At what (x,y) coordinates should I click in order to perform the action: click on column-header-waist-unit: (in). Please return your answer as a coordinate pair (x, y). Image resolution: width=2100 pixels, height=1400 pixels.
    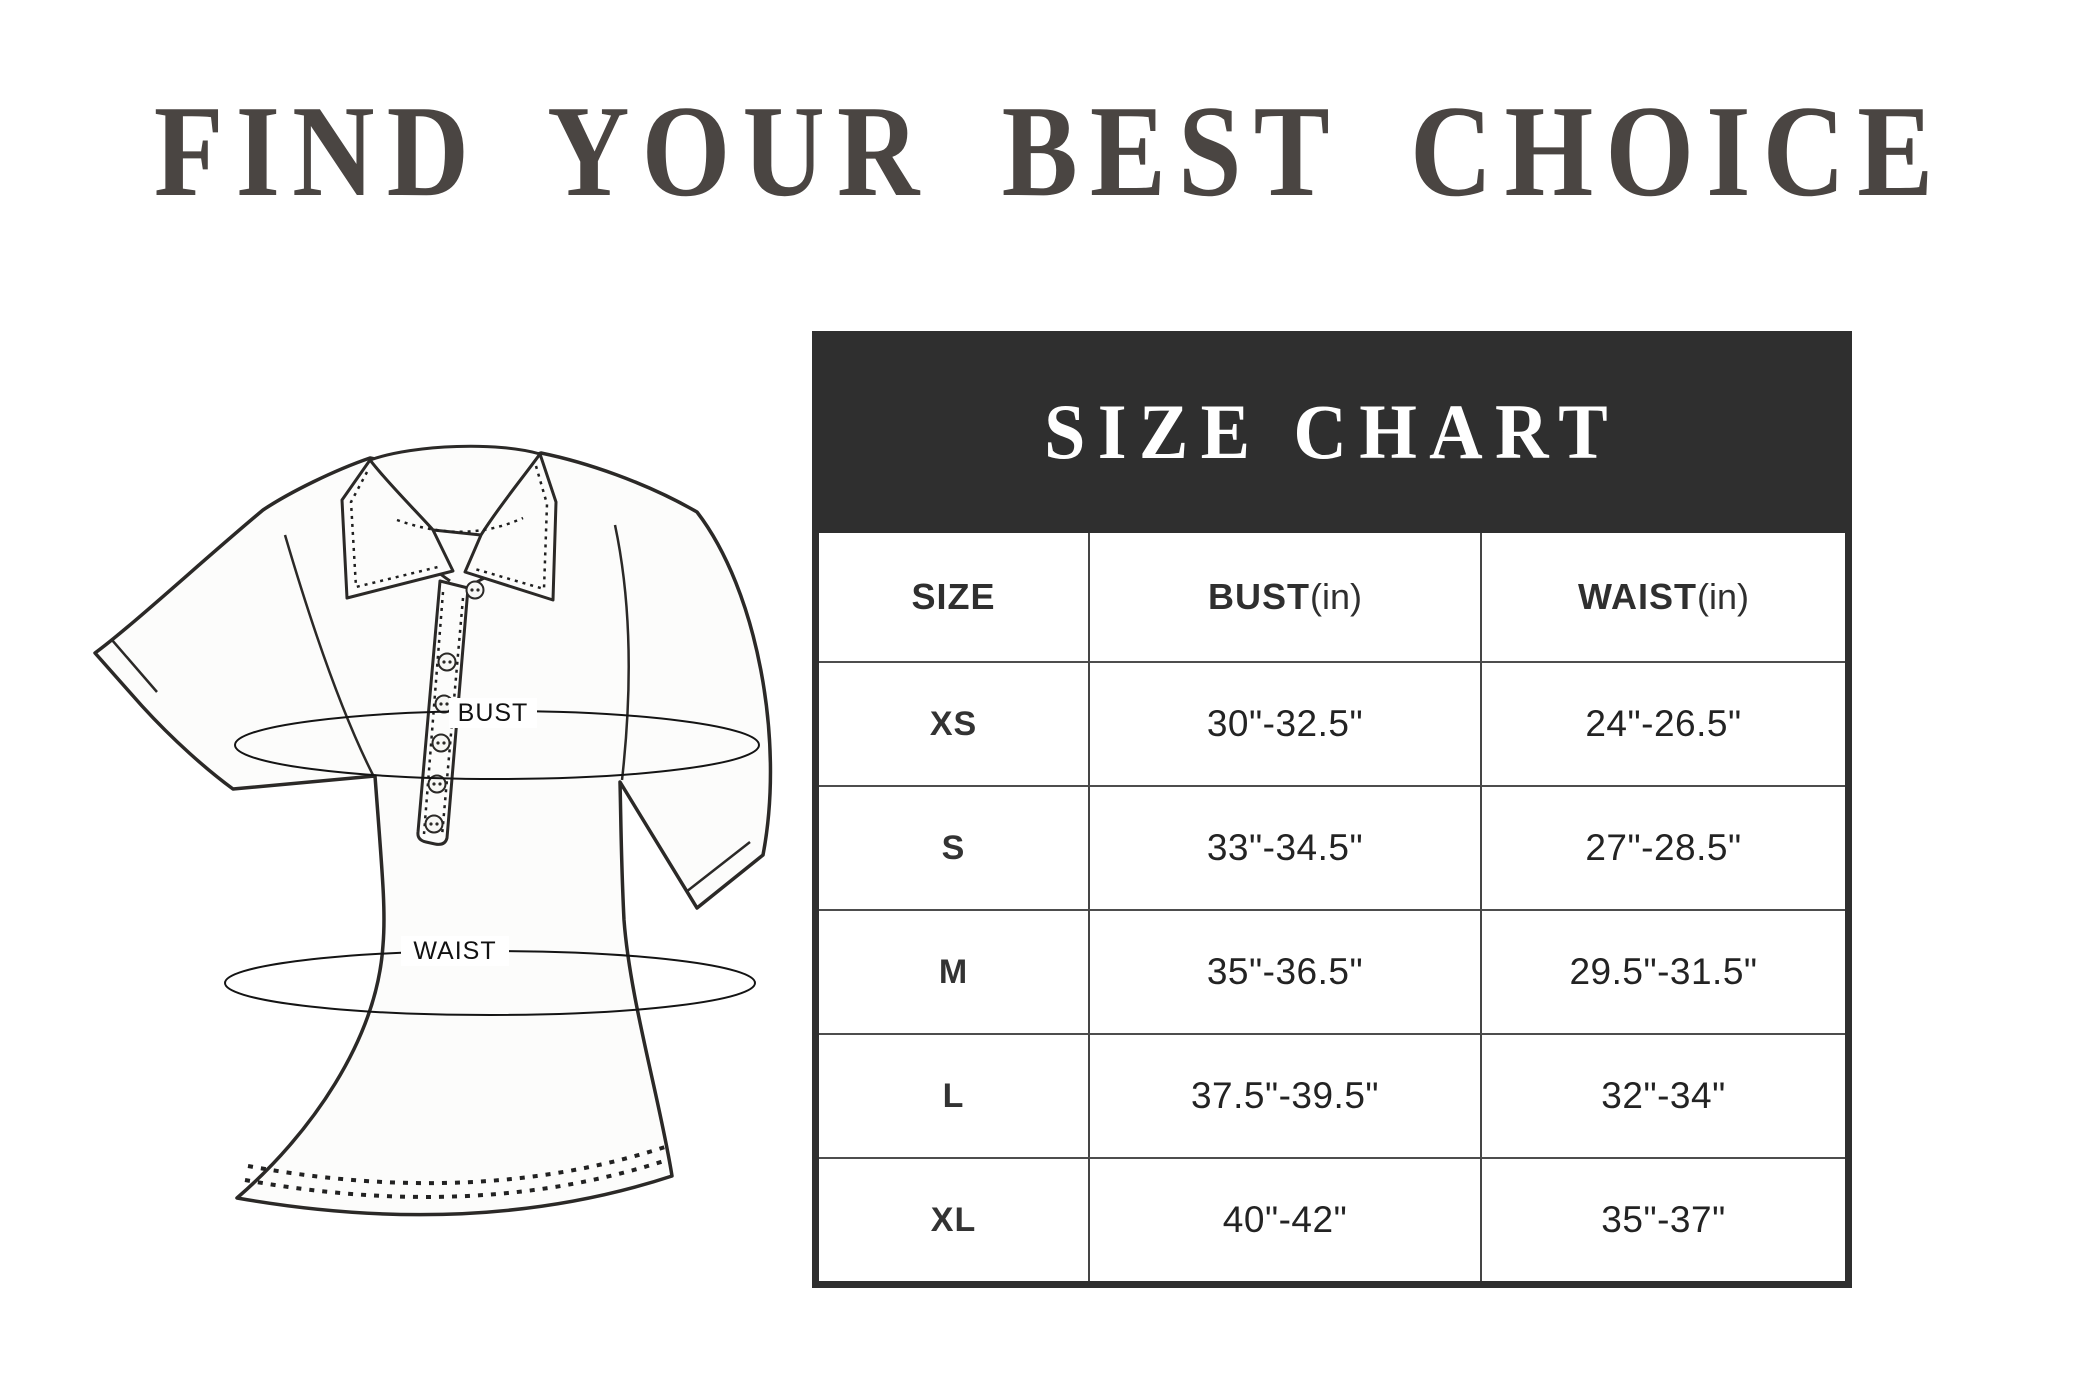
    Looking at the image, I should click on (1723, 596).